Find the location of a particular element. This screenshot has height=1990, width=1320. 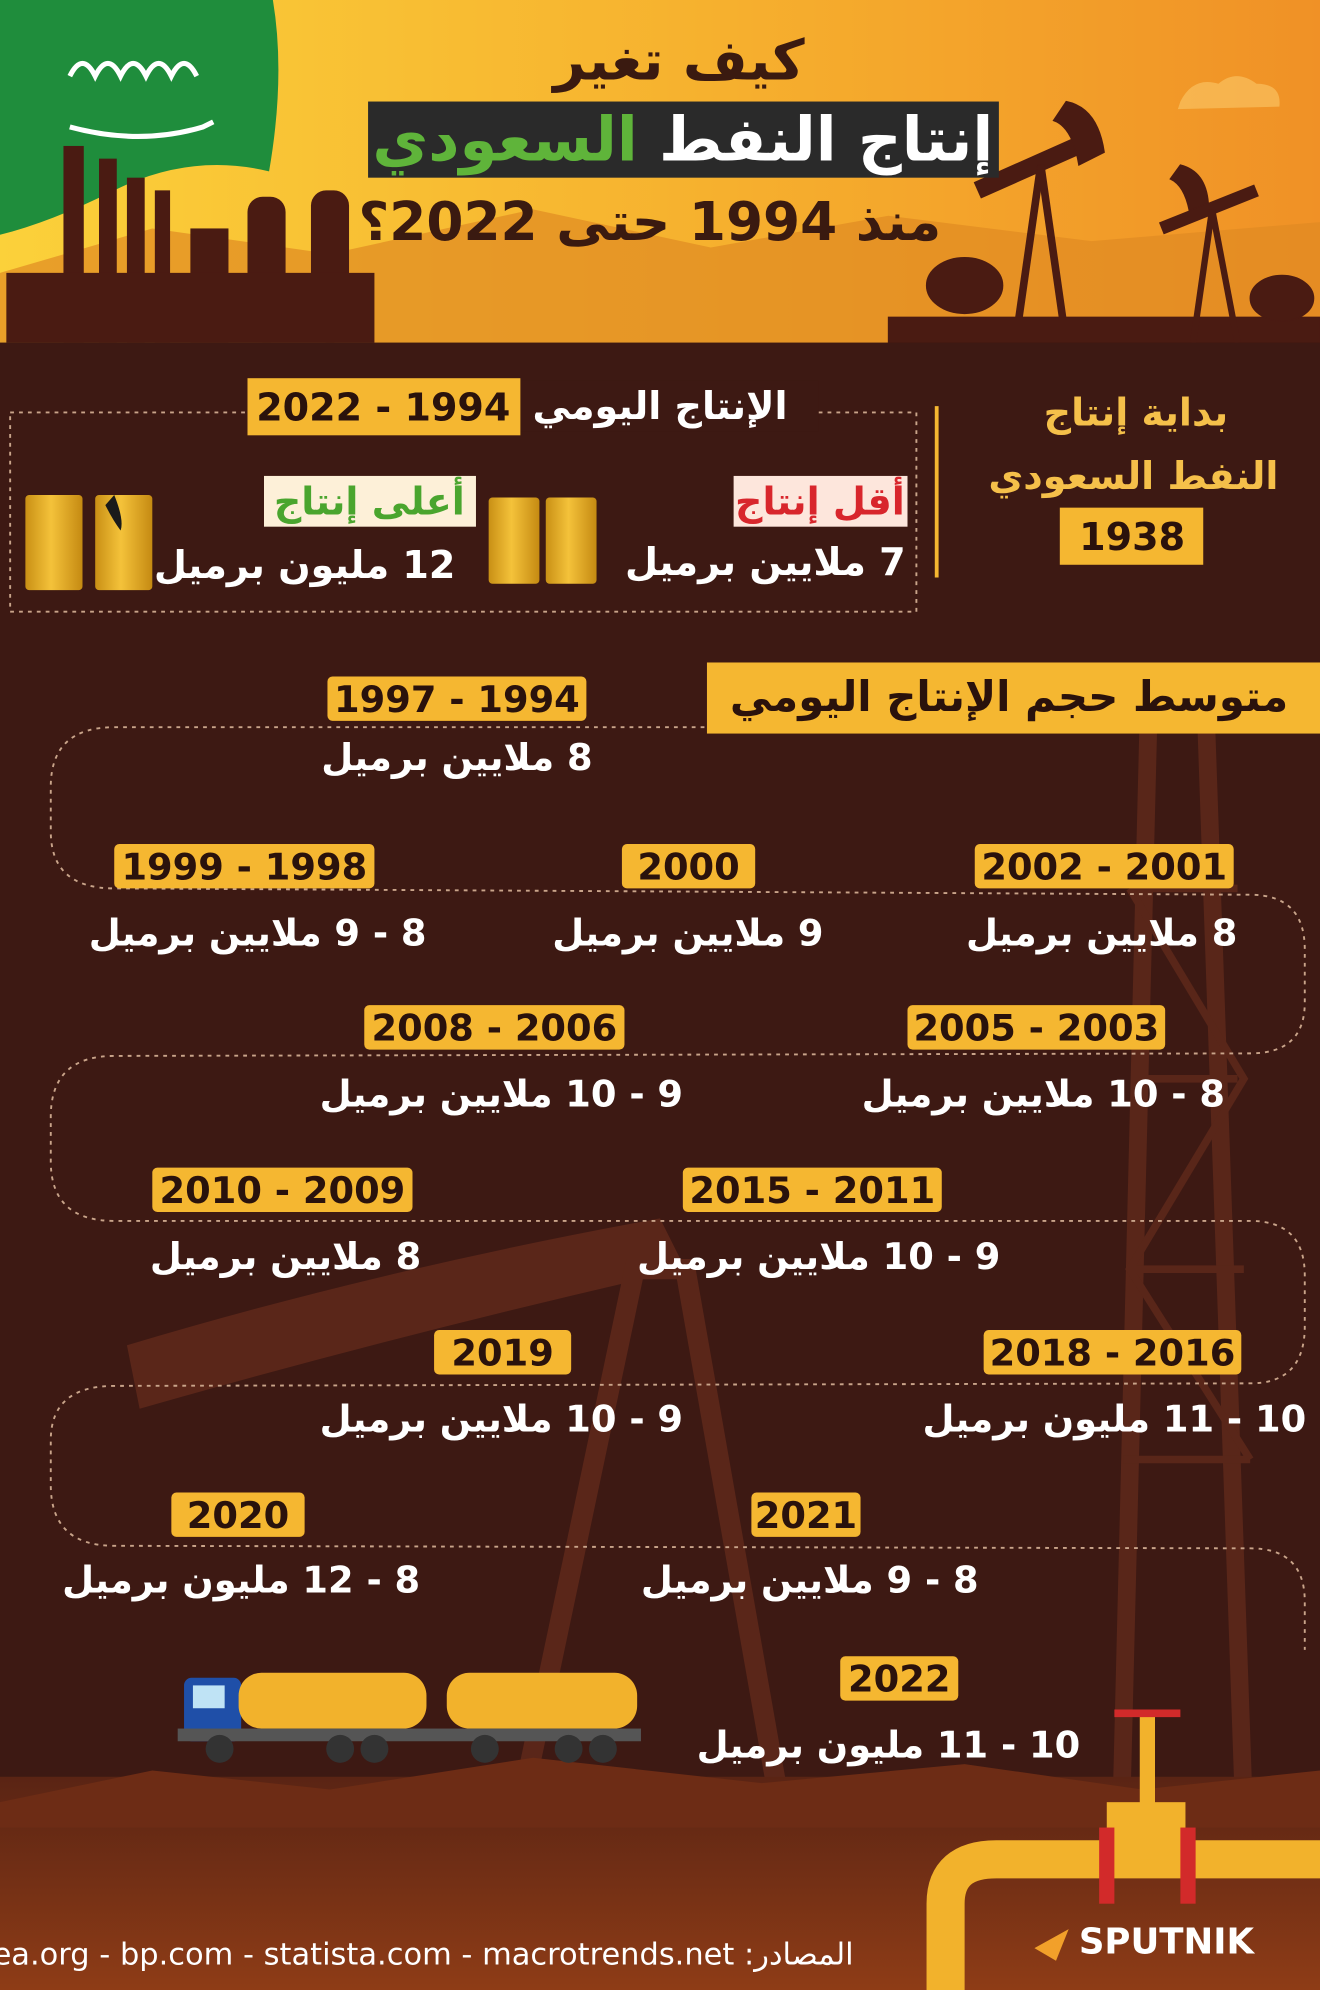

average-title-box is located at coordinates (1013, 698).